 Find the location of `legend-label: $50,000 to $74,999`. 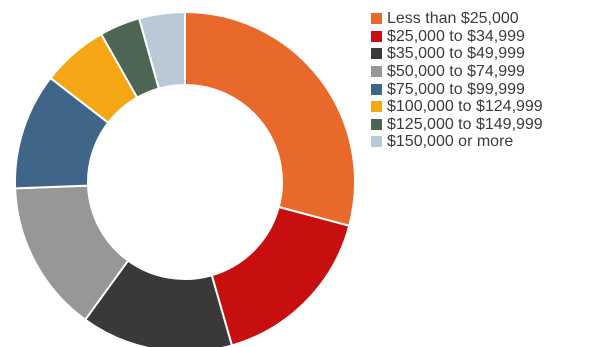

legend-label: $50,000 to $74,999 is located at coordinates (456, 72).